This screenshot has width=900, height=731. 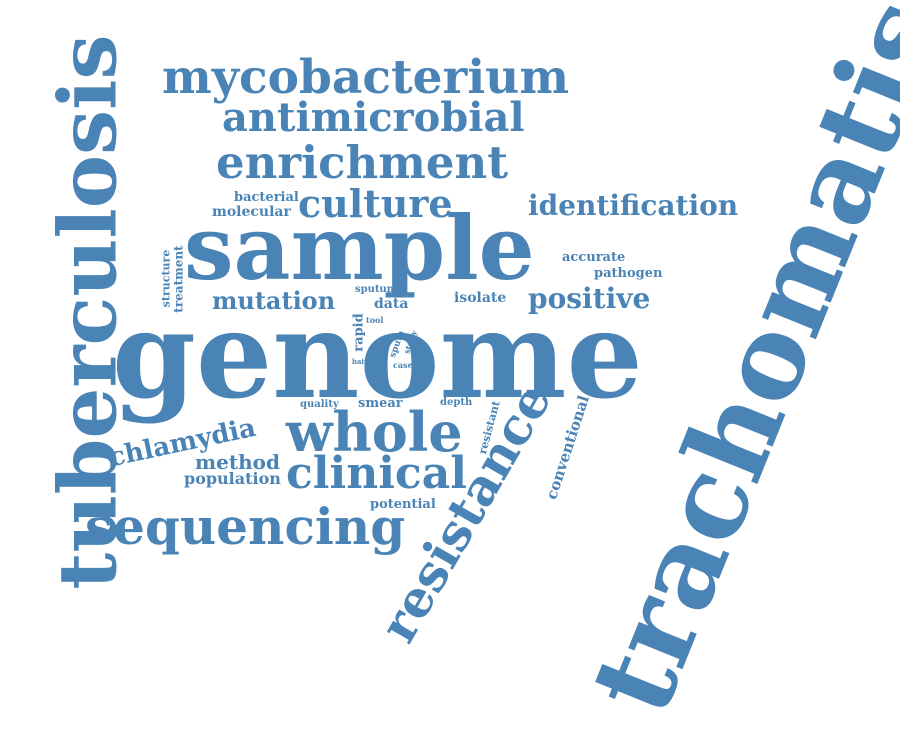 What do you see at coordinates (377, 355) in the screenshot?
I see `word-genome: genome` at bounding box center [377, 355].